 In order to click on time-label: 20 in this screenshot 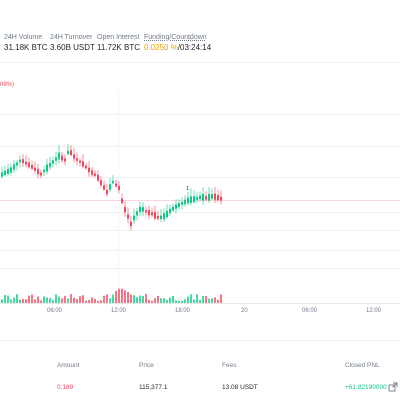, I will do `click(244, 311)`.